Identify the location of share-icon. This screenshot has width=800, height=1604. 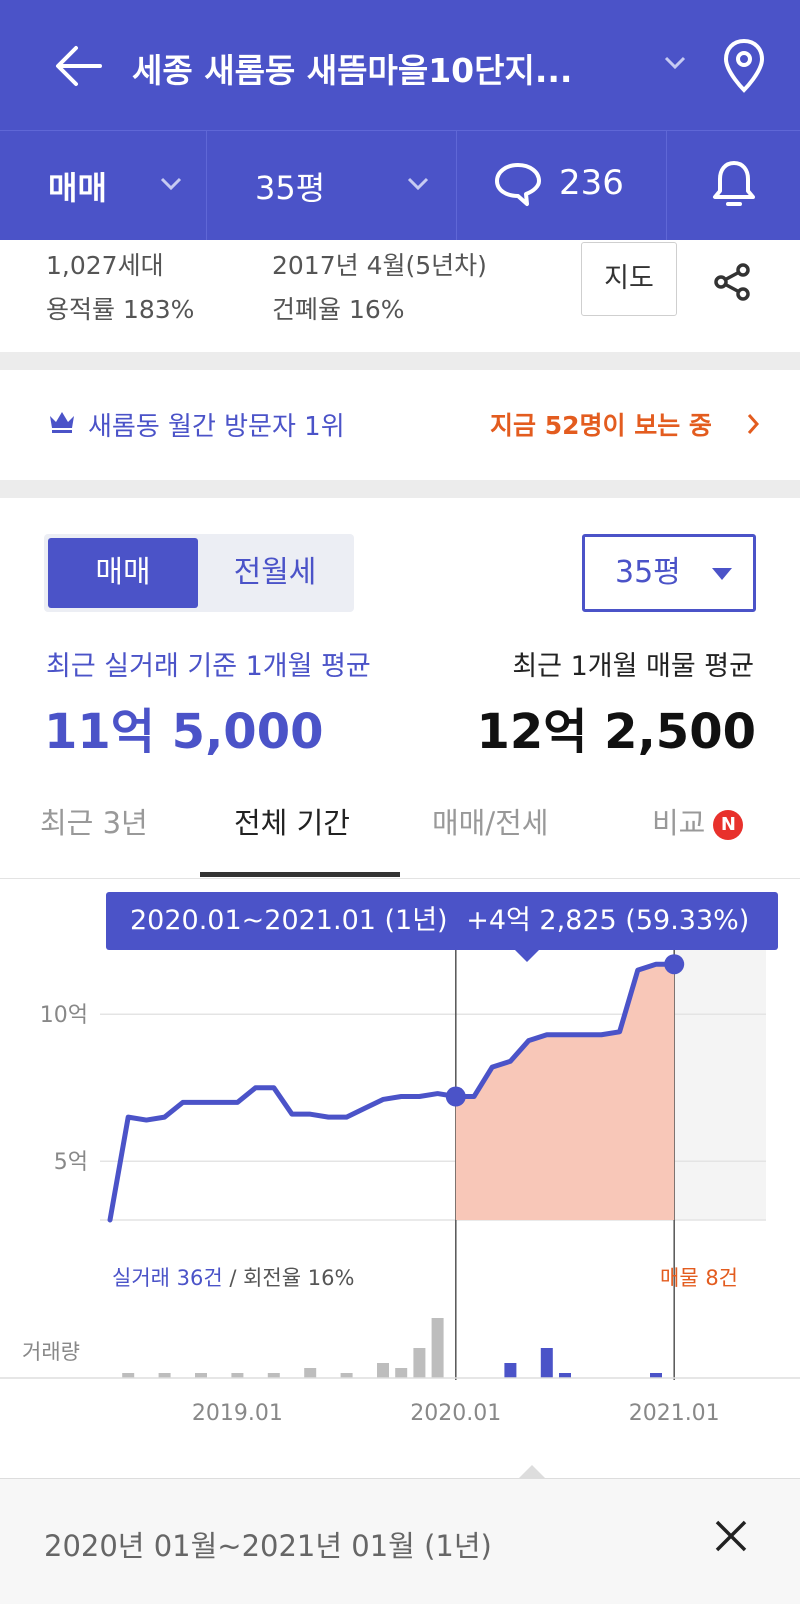
(732, 282).